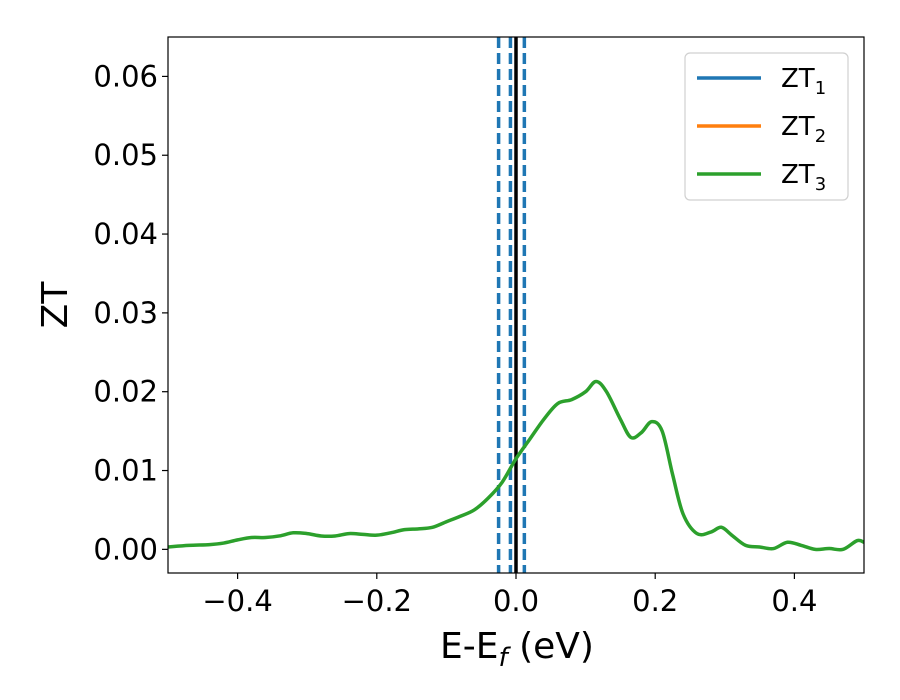 The width and height of the screenshot is (900, 700). Describe the element at coordinates (377, 601) in the screenshot. I see `x-tick-label: −0.2` at that location.